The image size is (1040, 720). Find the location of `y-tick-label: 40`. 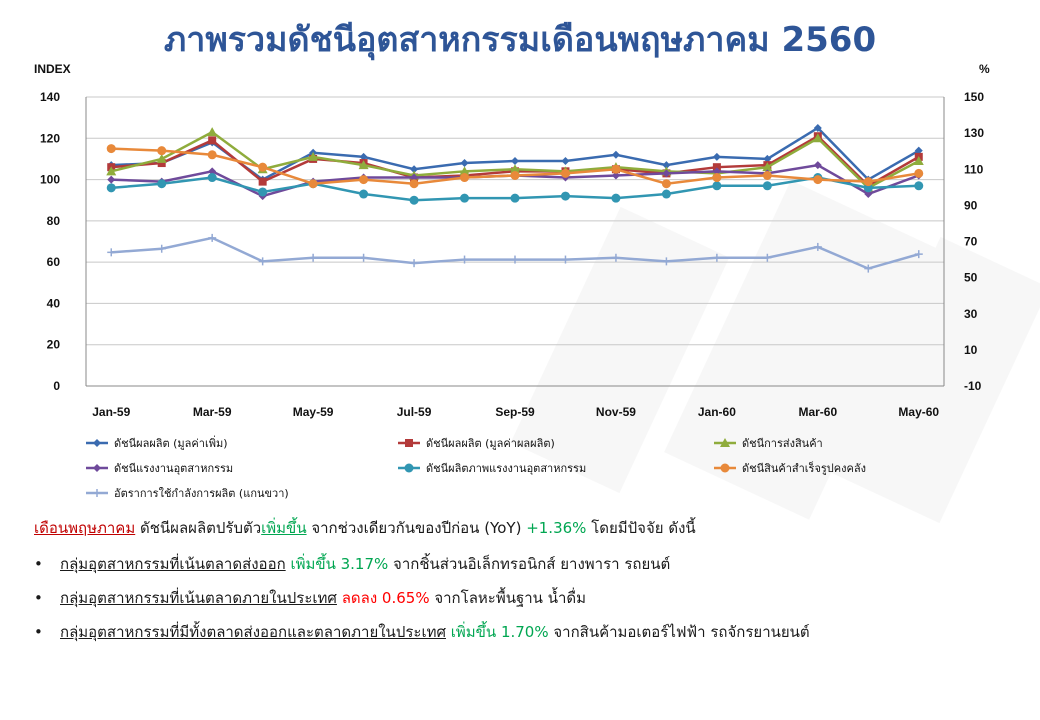

y-tick-label: 40 is located at coordinates (54, 303).